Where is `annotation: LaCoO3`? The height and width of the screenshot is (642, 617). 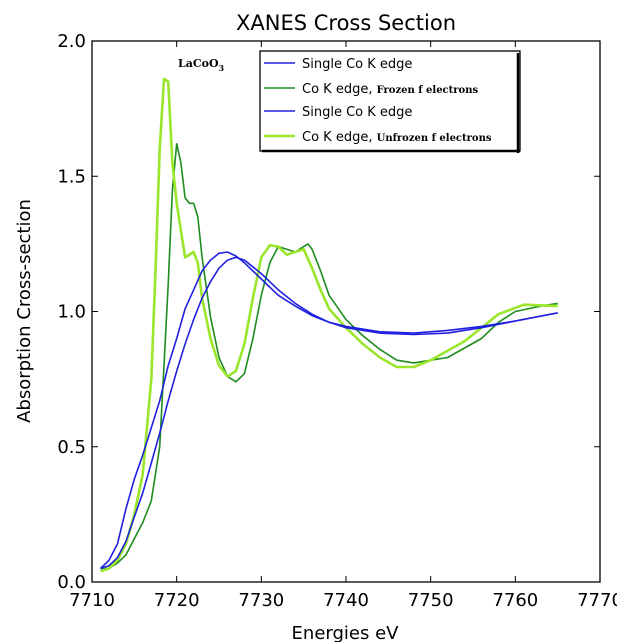
annotation: LaCoO3 is located at coordinates (201, 65).